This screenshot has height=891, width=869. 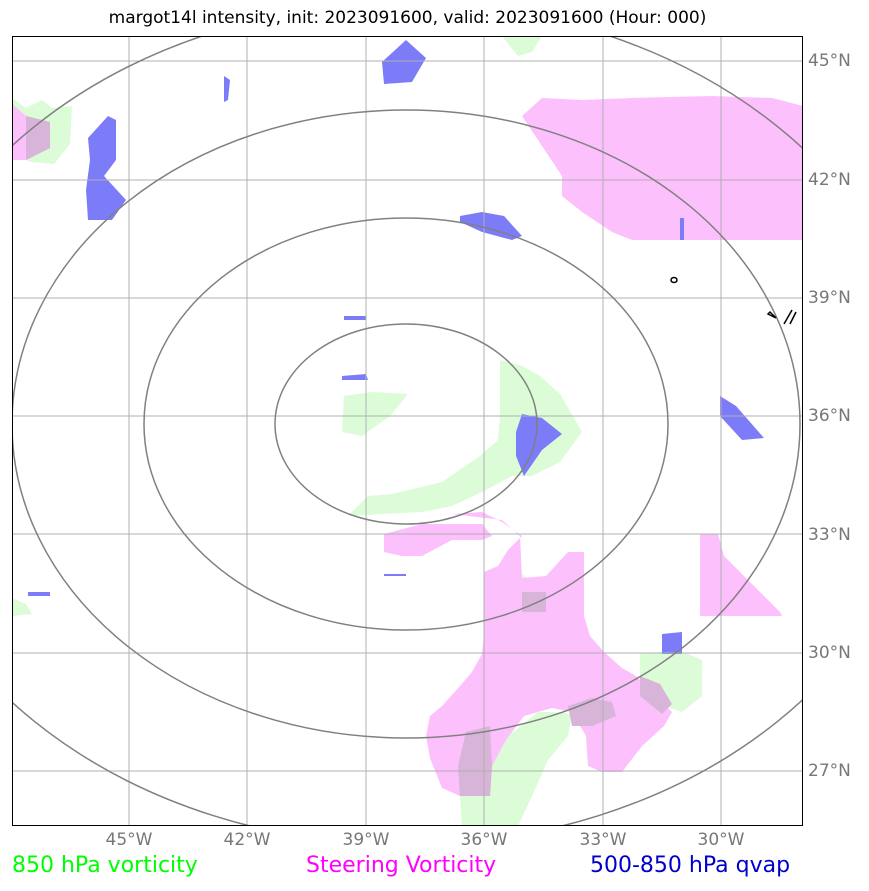 What do you see at coordinates (829, 61) in the screenshot?
I see `lat-label-45n: 45°N` at bounding box center [829, 61].